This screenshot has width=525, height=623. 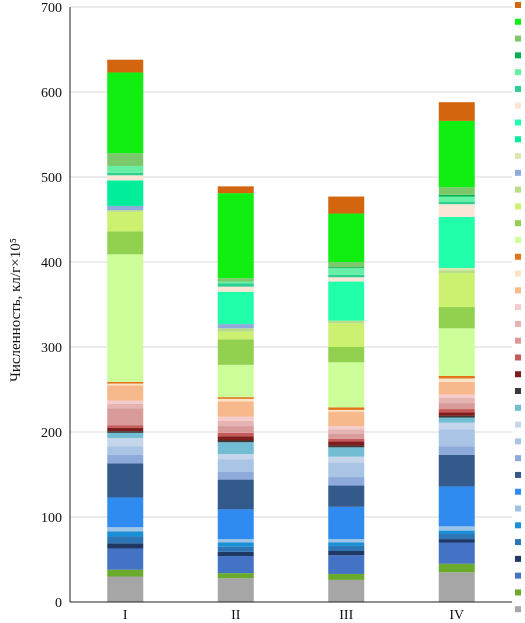 I want to click on x-tick-label: III, so click(x=346, y=615).